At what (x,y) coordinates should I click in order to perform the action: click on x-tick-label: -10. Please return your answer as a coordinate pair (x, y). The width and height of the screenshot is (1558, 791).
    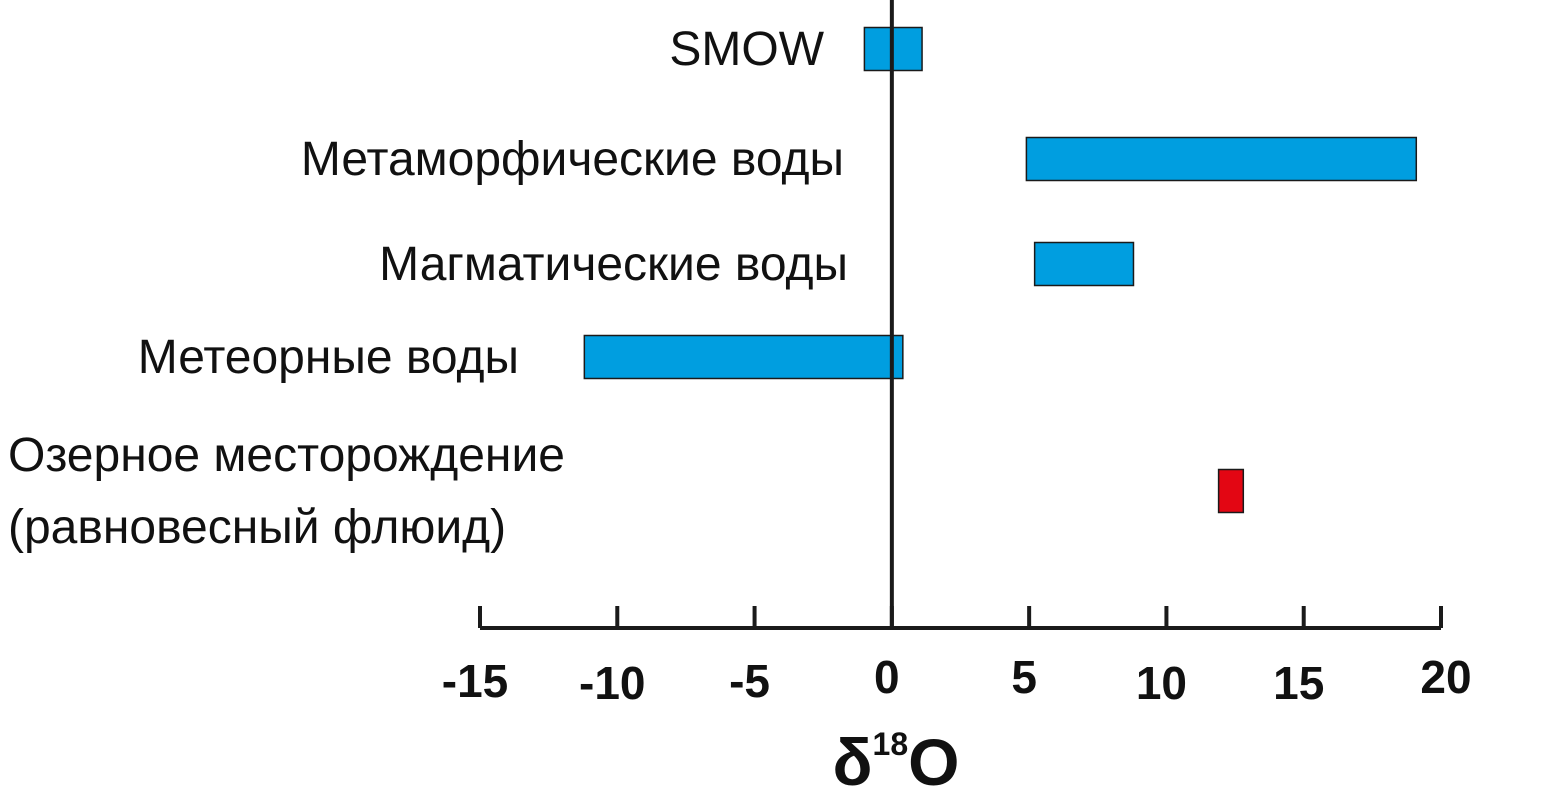
    Looking at the image, I should click on (612, 683).